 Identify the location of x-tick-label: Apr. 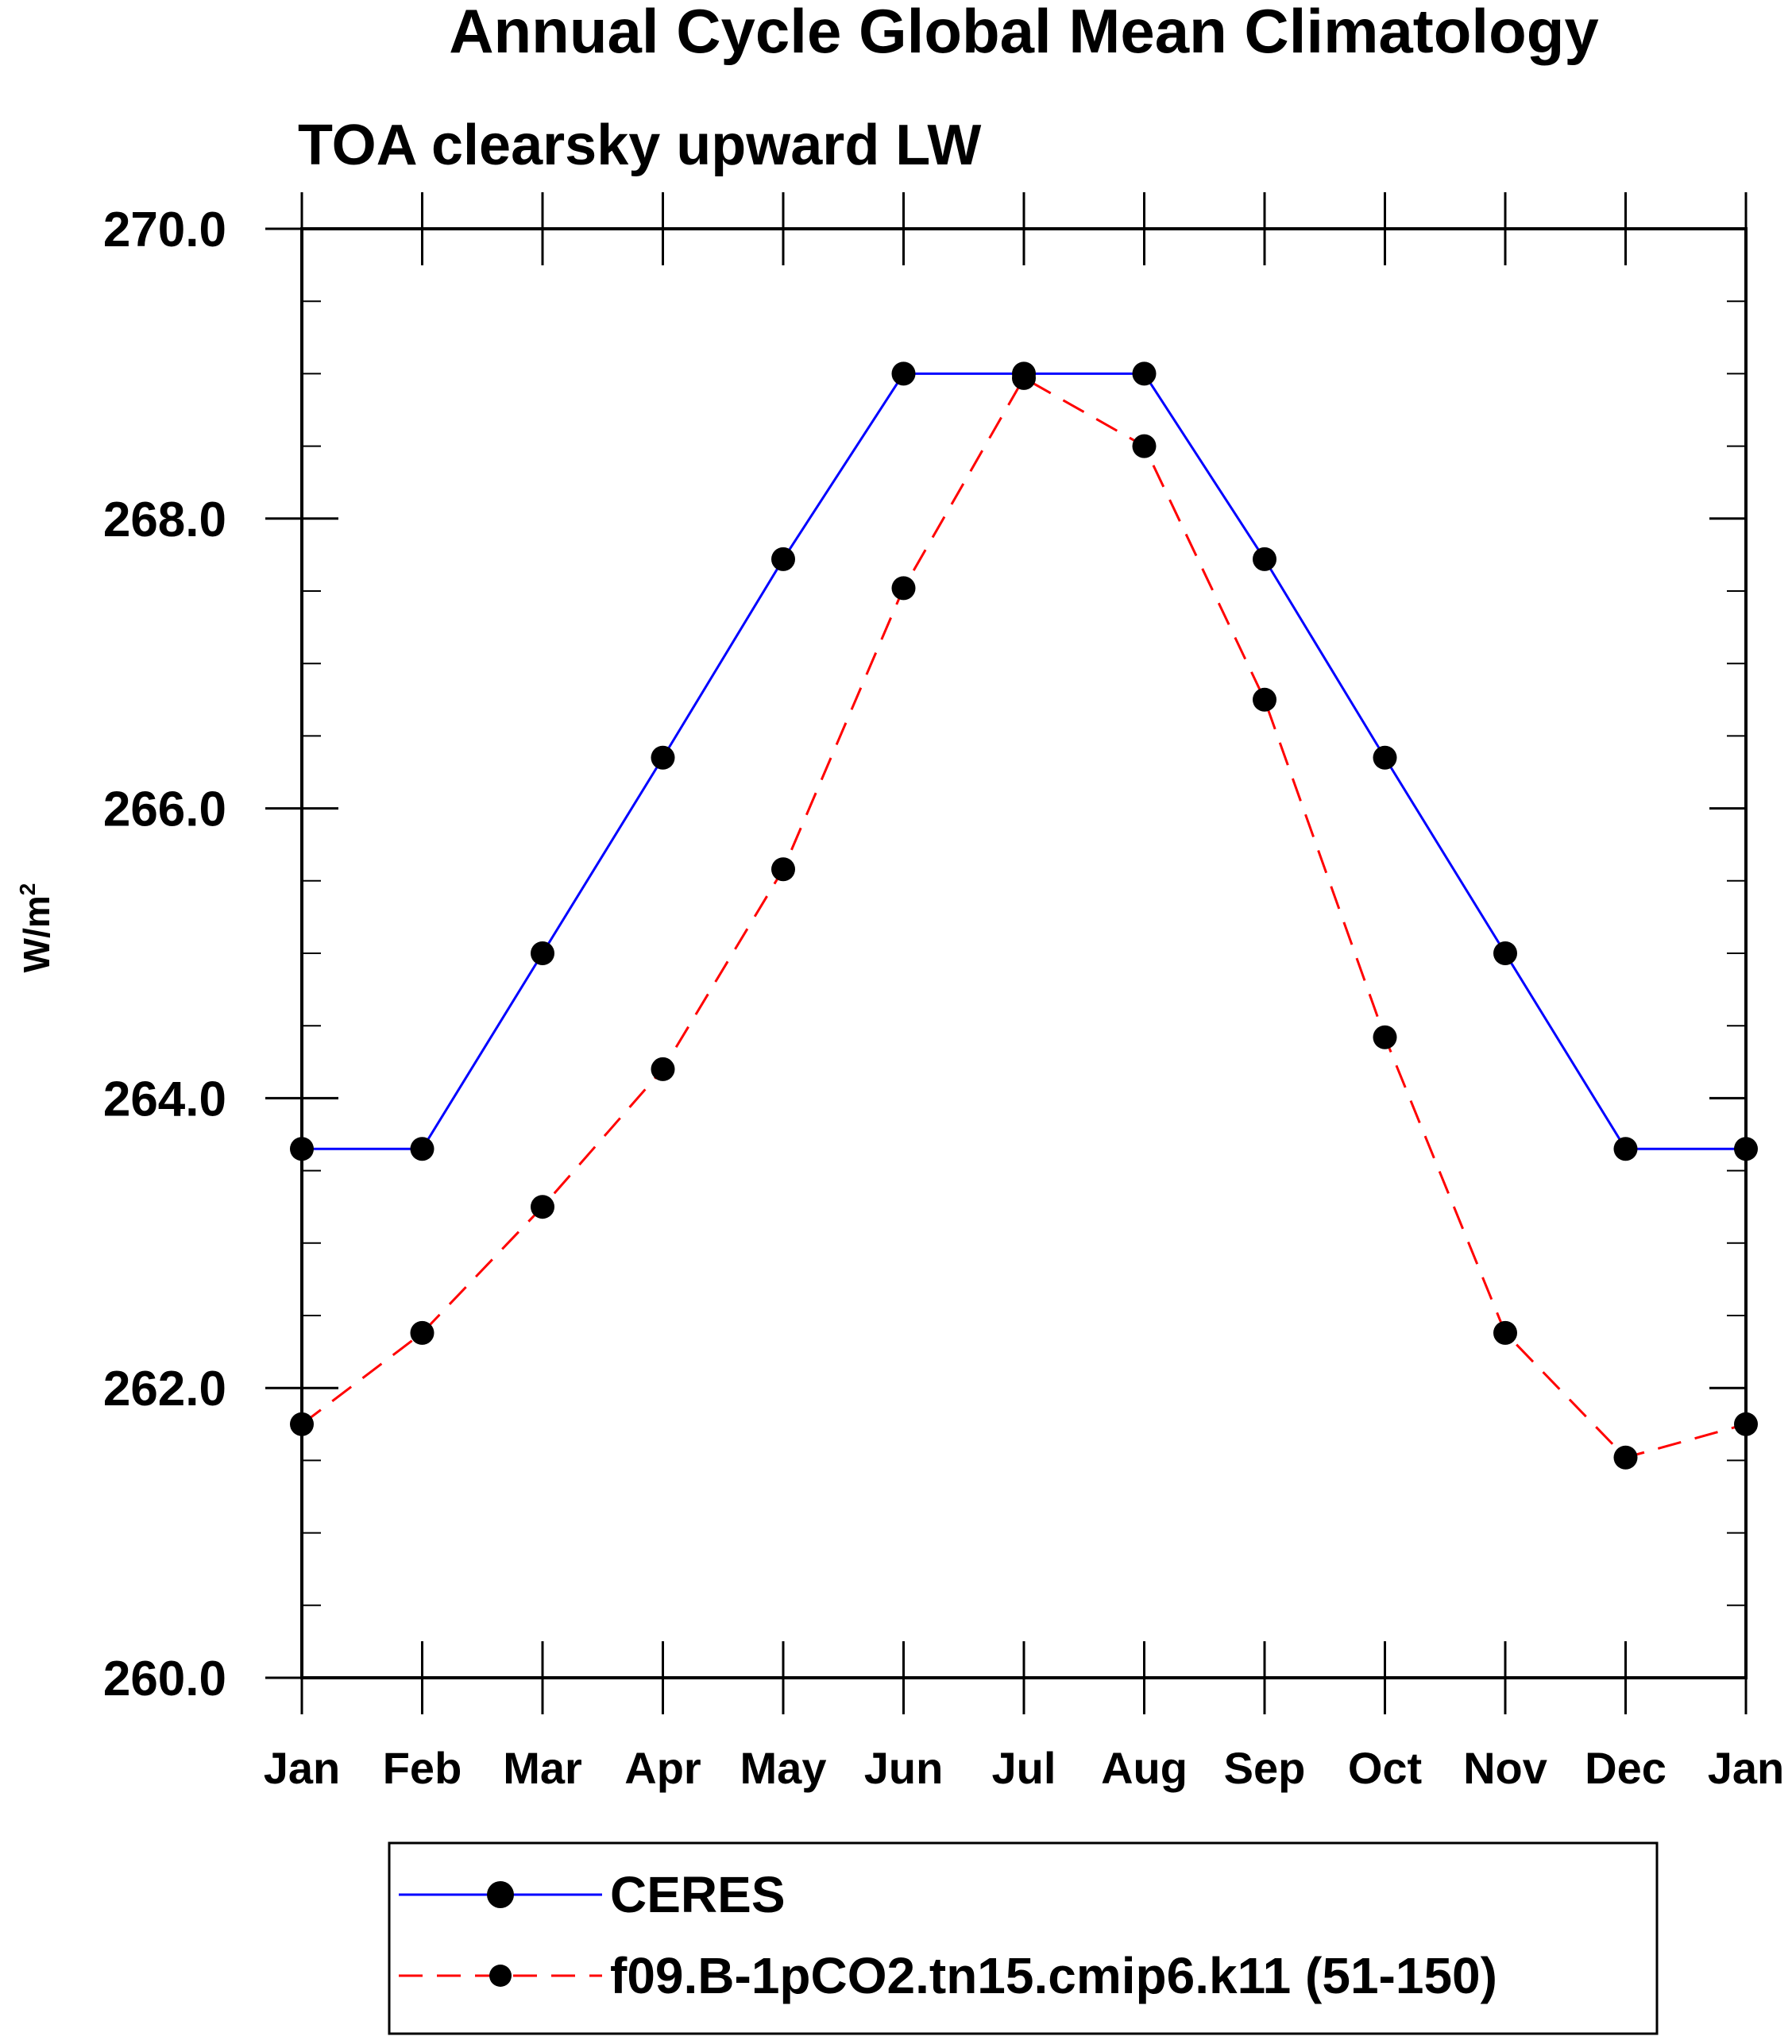
(662, 1768).